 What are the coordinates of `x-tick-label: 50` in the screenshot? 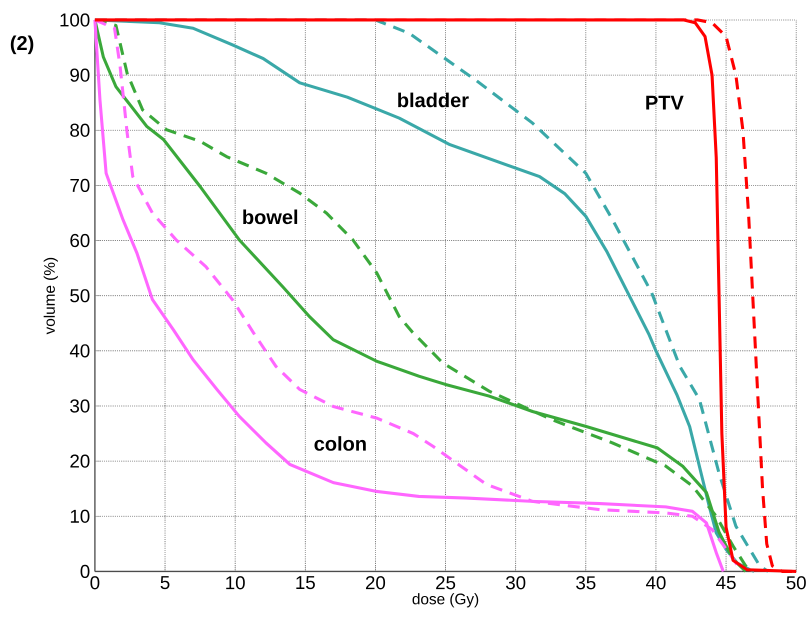 It's located at (796, 583).